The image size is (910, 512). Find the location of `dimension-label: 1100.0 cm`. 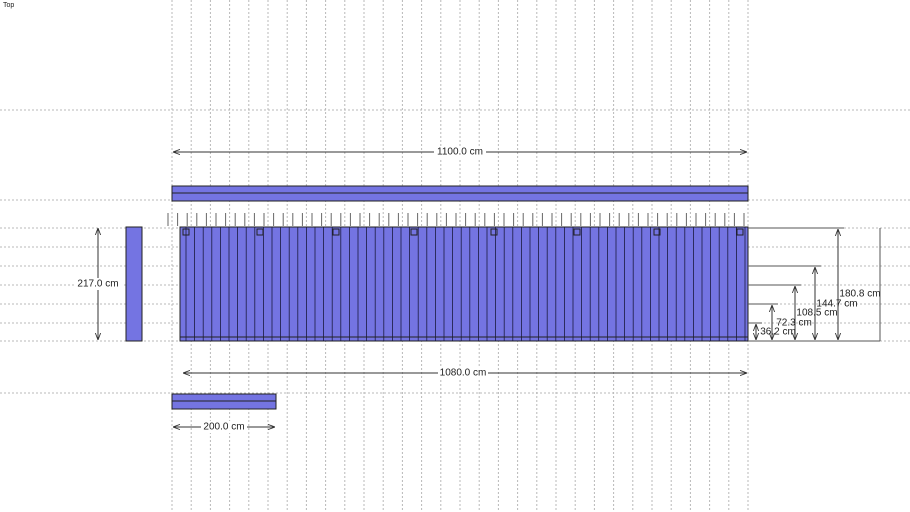

dimension-label: 1100.0 cm is located at coordinates (460, 152).